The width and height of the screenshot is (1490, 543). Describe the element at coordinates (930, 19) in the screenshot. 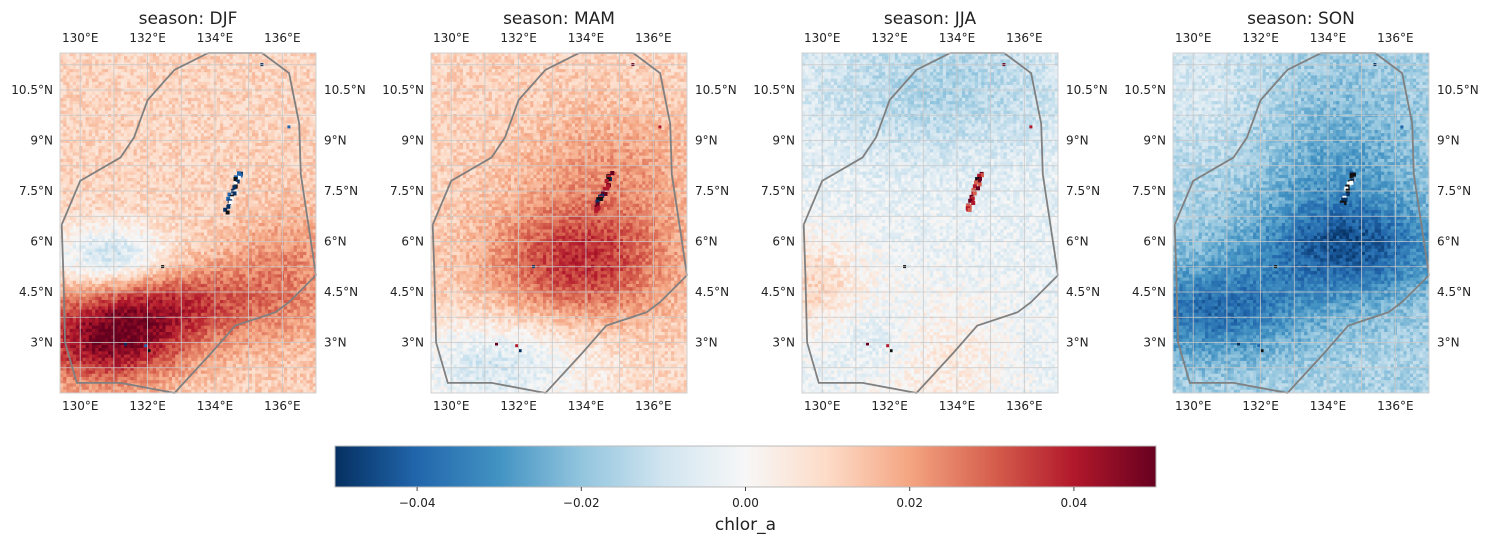

I see `panel-title: season: JJA` at that location.